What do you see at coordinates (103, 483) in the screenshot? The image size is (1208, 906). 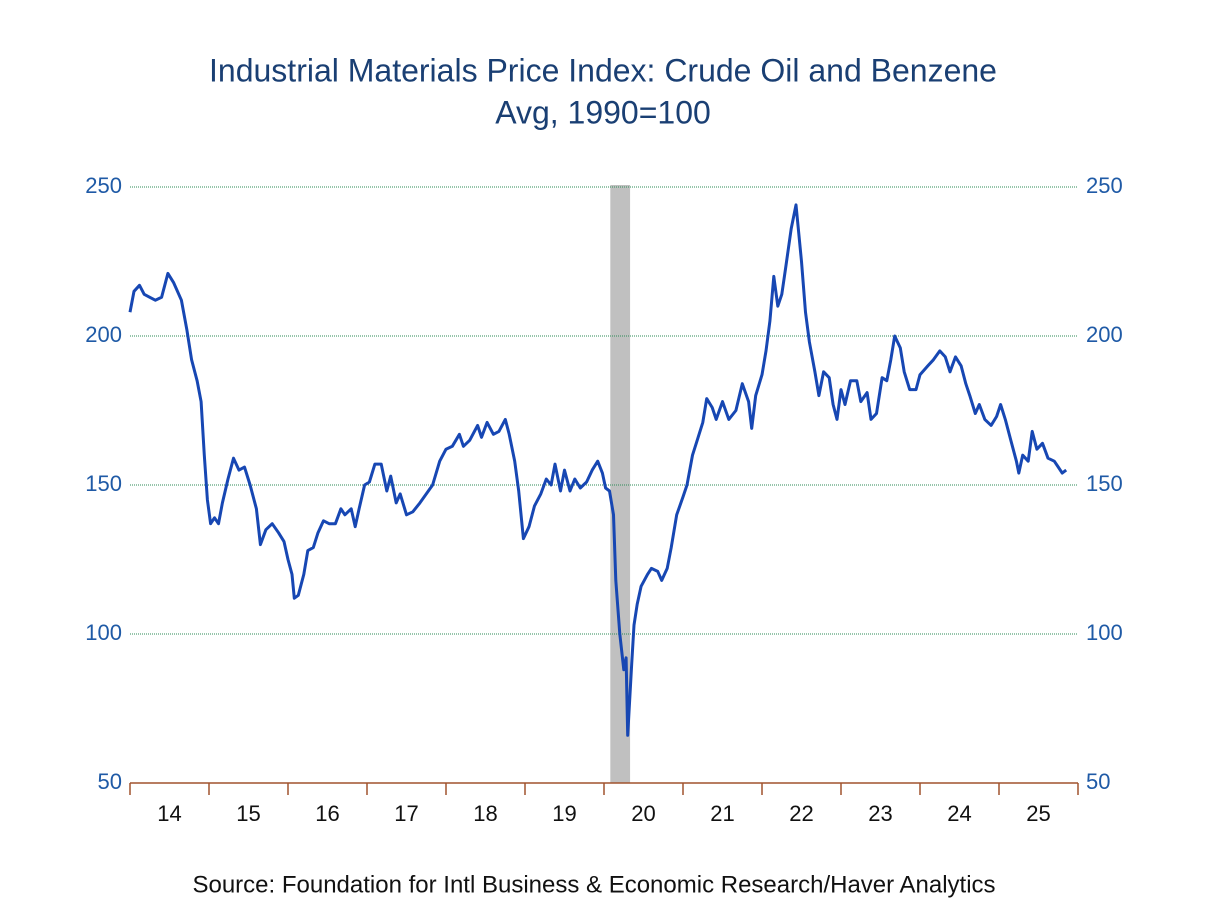 I see `y-tick-label: 150` at bounding box center [103, 483].